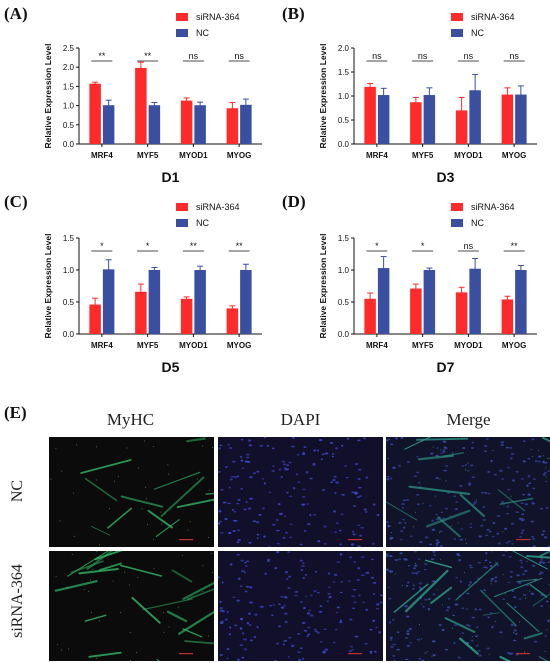  What do you see at coordinates (69, 48) in the screenshot?
I see `y-tick-label: 2.5` at bounding box center [69, 48].